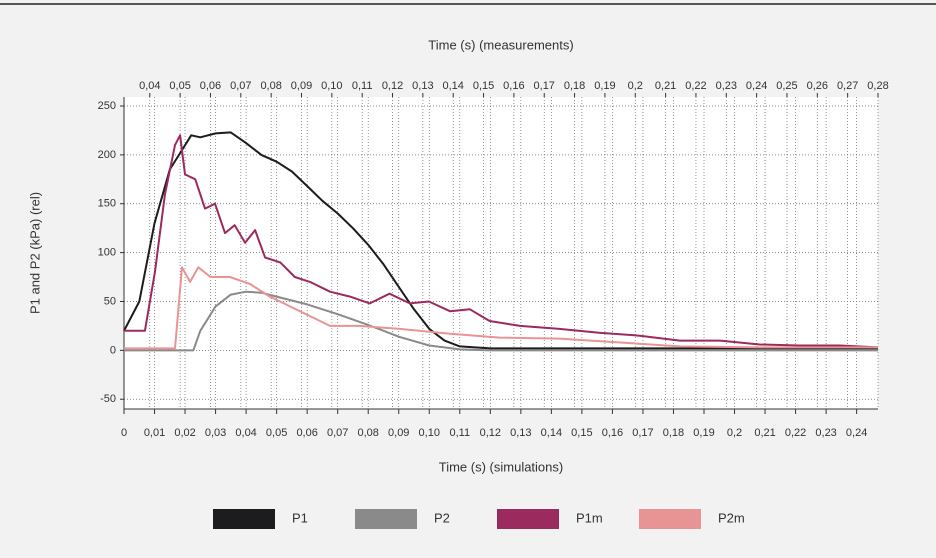 This screenshot has width=936, height=558. I want to click on x2-tick-label: 0,09, so click(301, 86).